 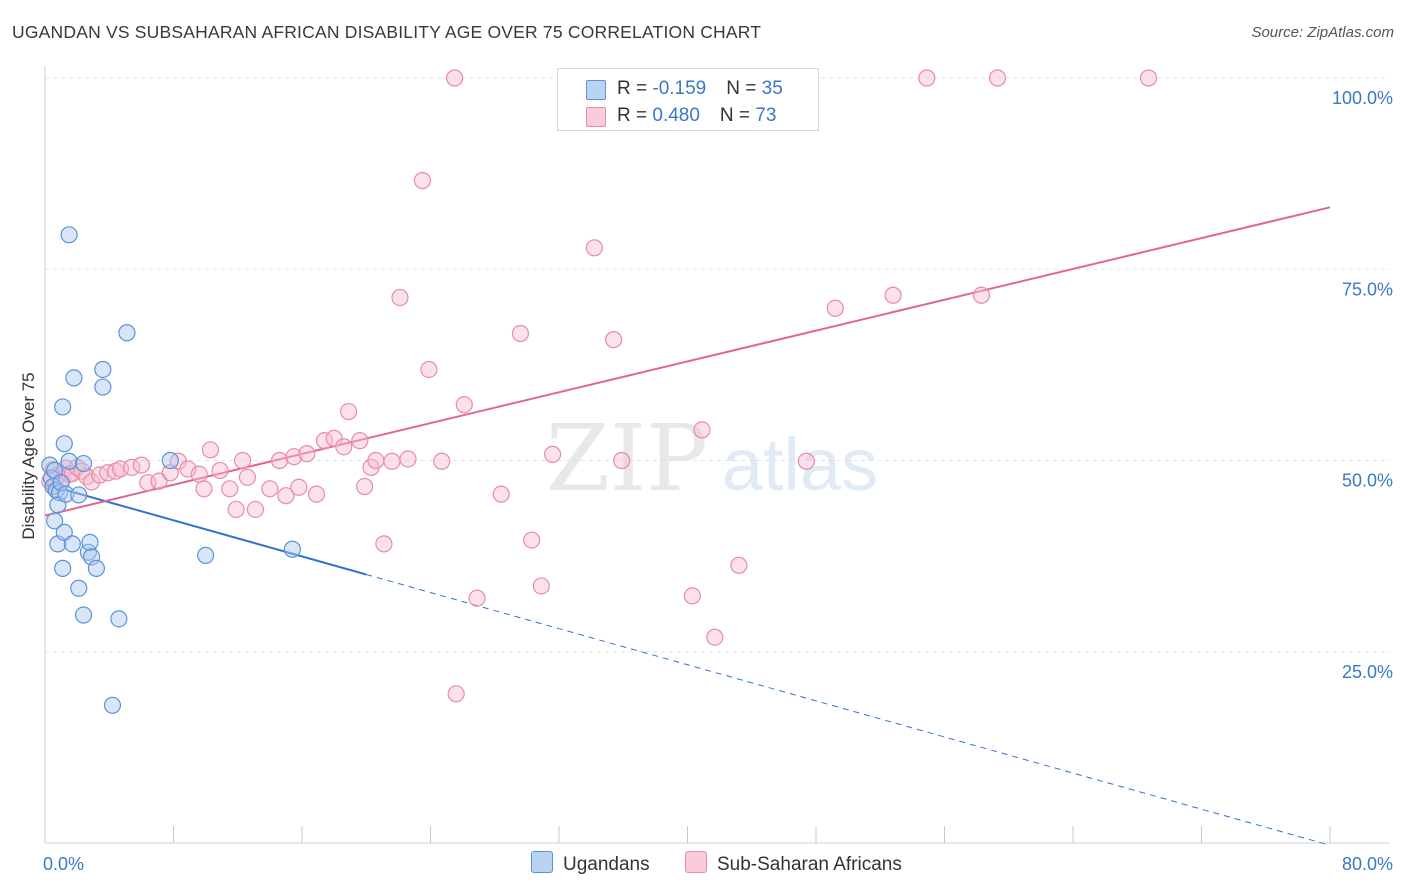 What do you see at coordinates (1322, 32) in the screenshot?
I see `source-label: Source: ZipAtlas.com` at bounding box center [1322, 32].